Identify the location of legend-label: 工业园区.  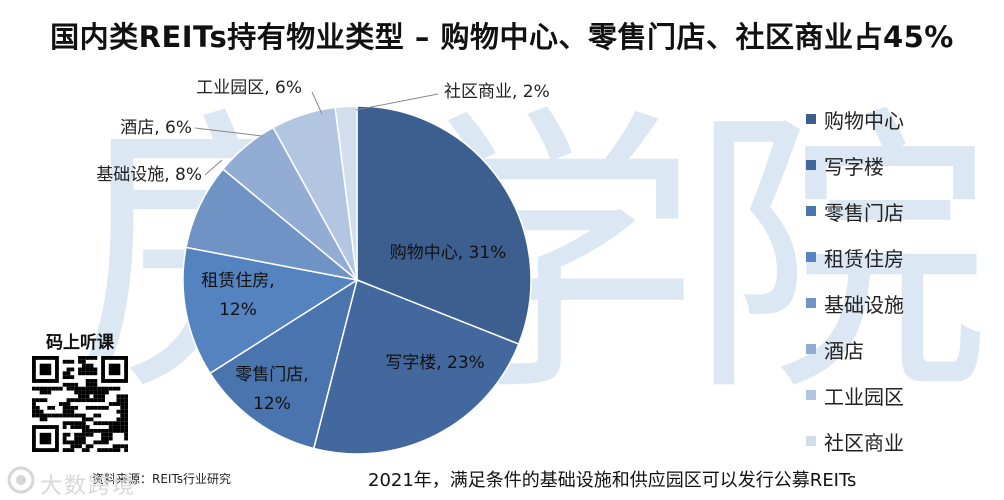
(864, 396).